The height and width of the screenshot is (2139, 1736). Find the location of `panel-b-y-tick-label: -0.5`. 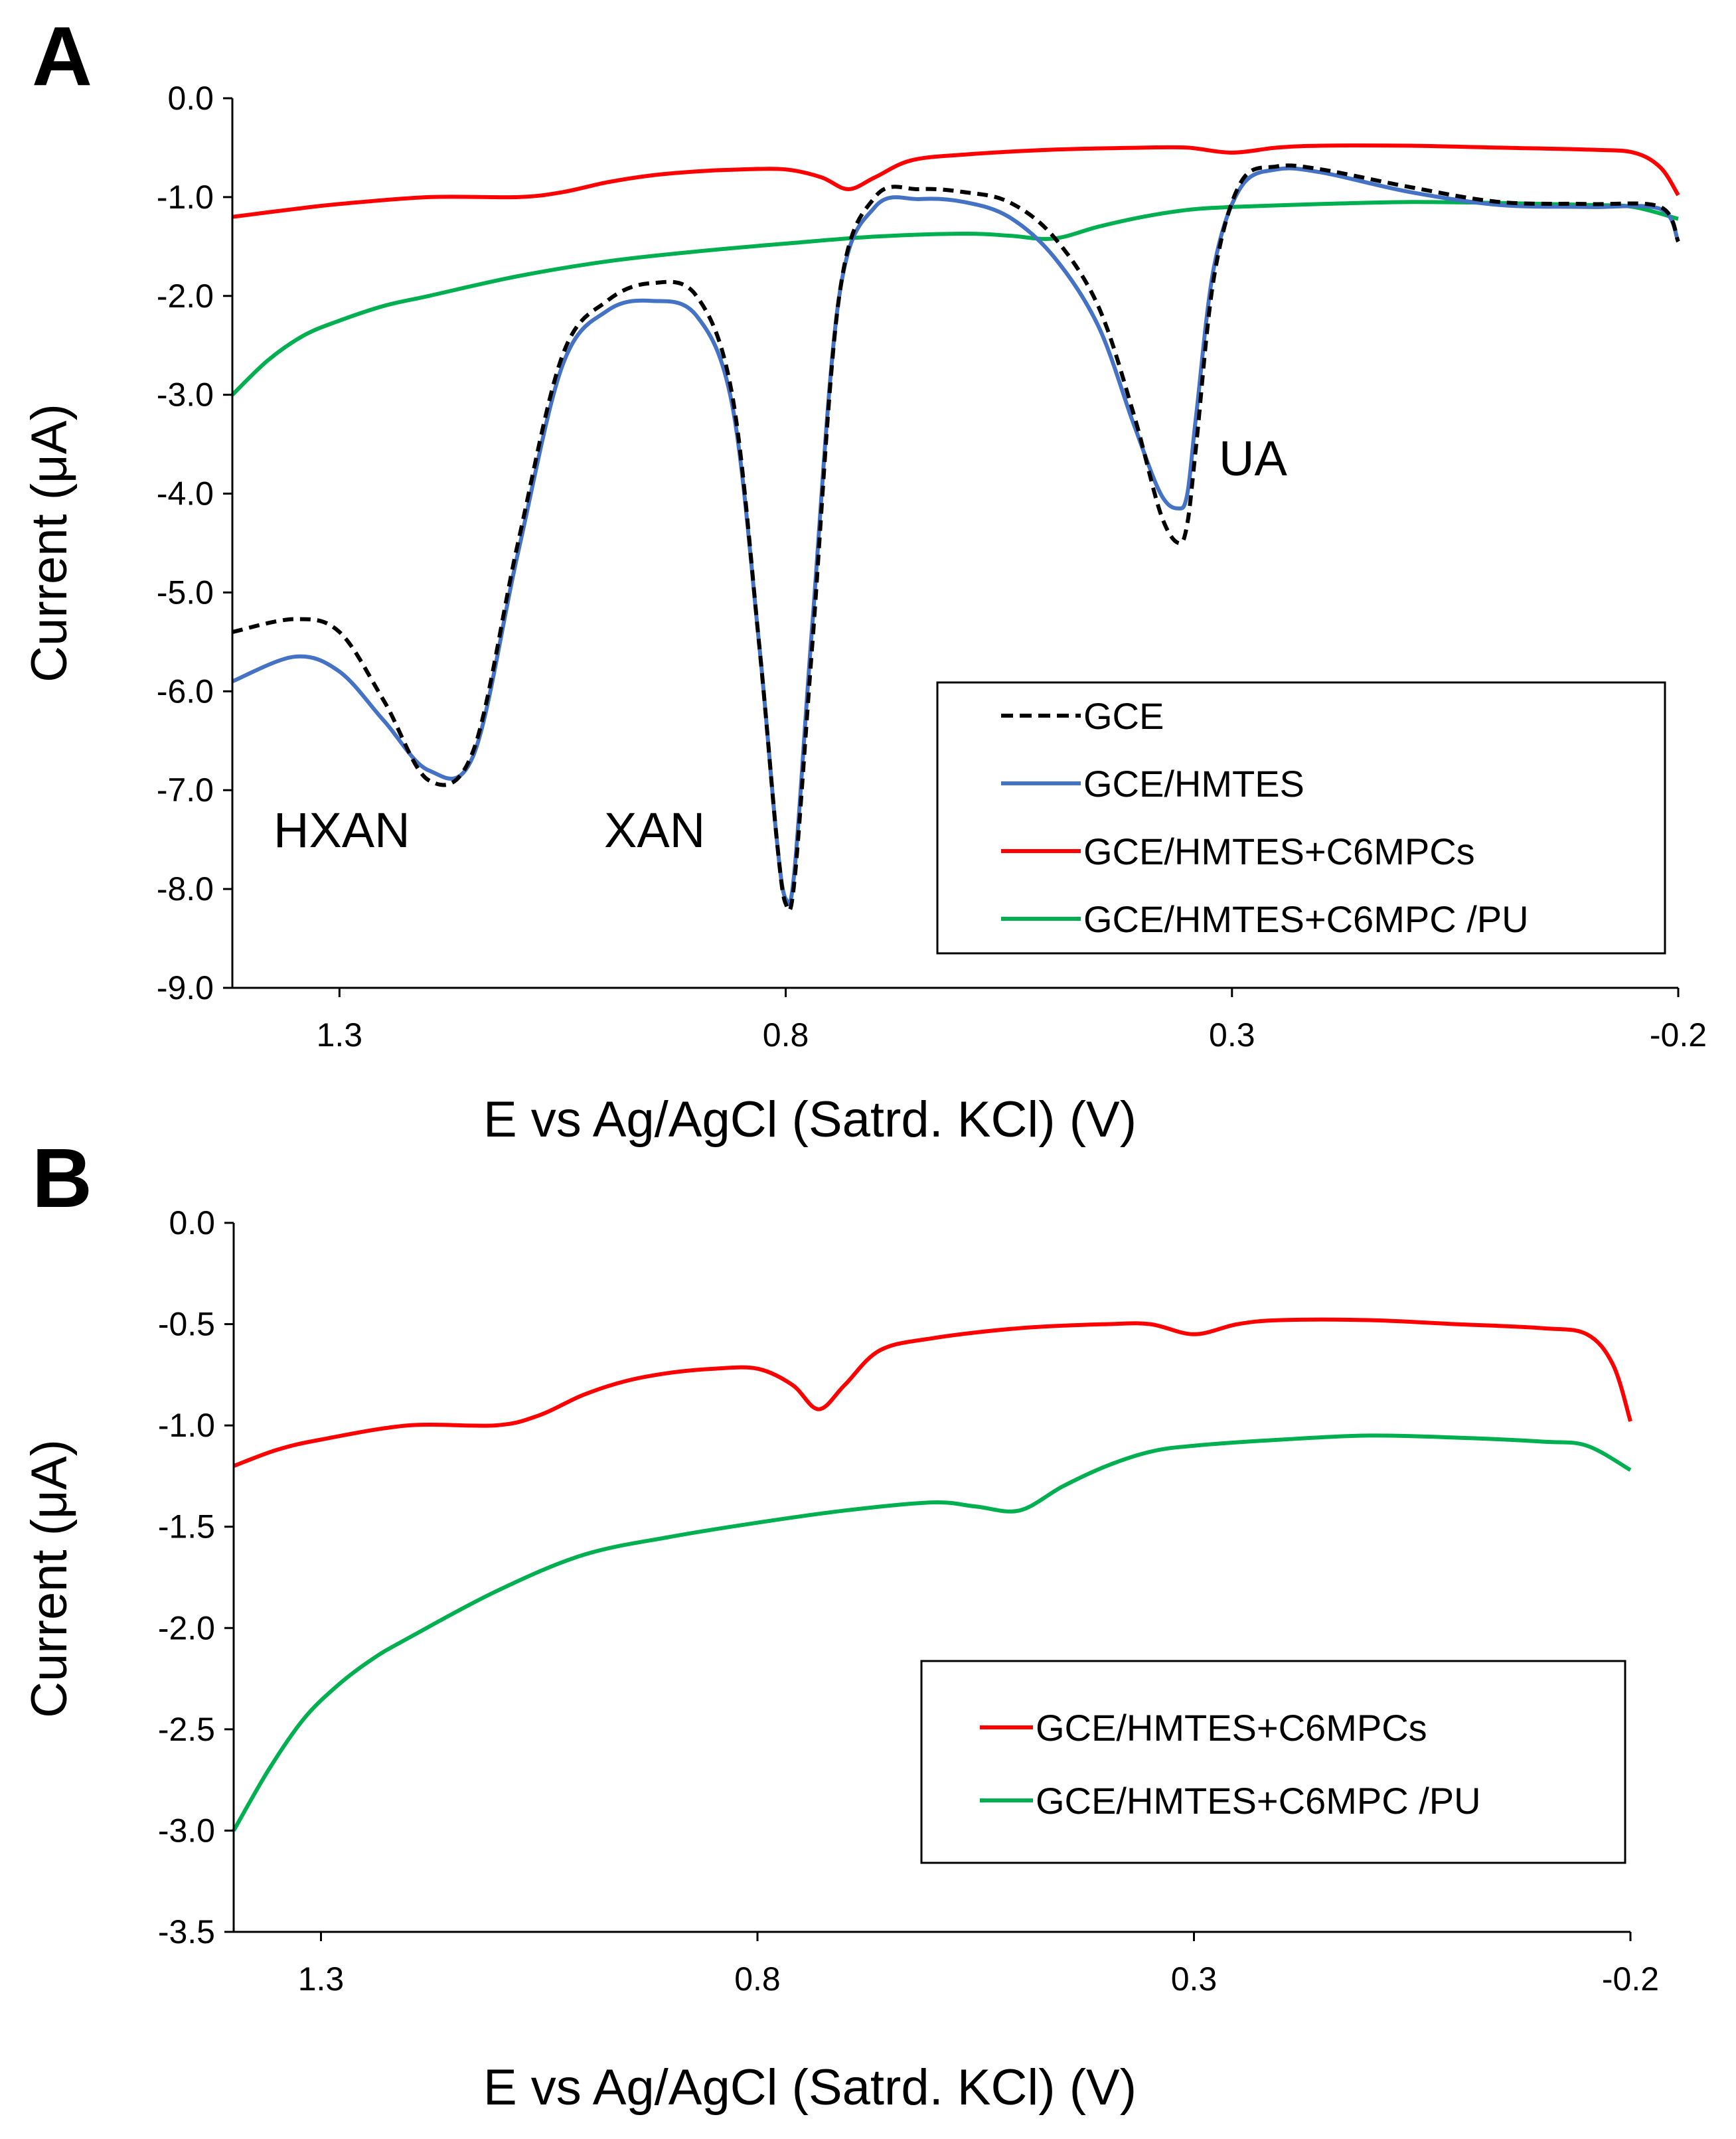

panel-b-y-tick-label: -0.5 is located at coordinates (187, 1325).